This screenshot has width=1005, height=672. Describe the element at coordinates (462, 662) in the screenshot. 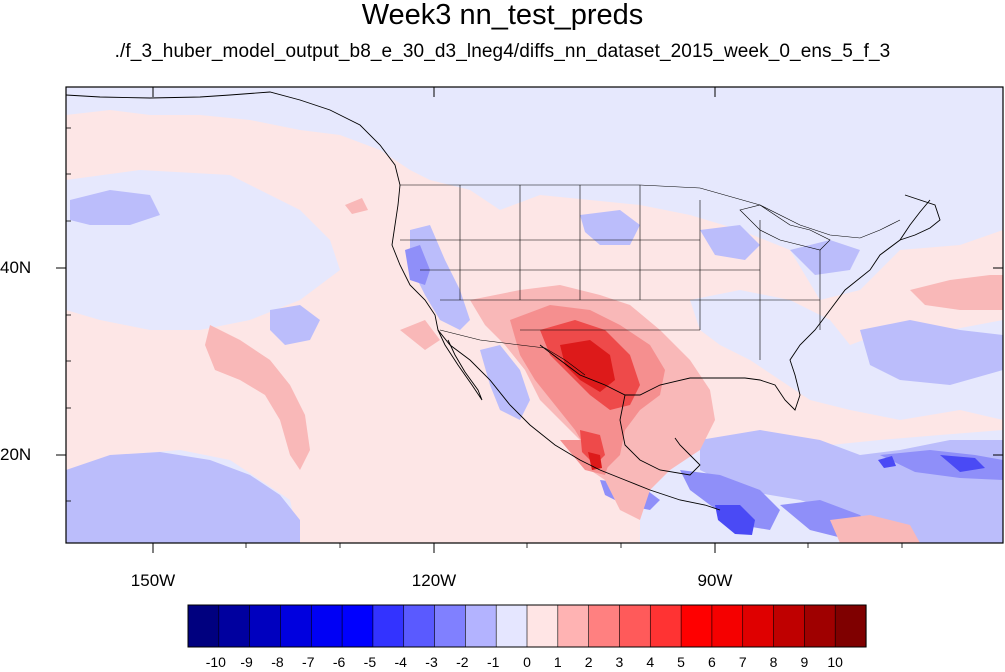

I see `colorbar-label: -2` at that location.